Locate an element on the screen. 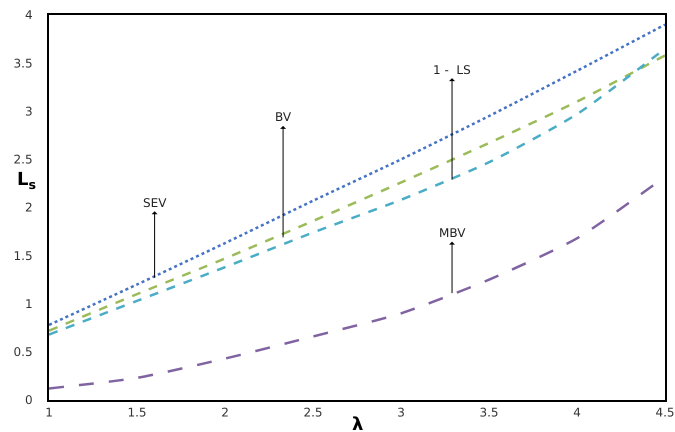 The width and height of the screenshot is (675, 432). x-tick-label: 3 is located at coordinates (401, 412).